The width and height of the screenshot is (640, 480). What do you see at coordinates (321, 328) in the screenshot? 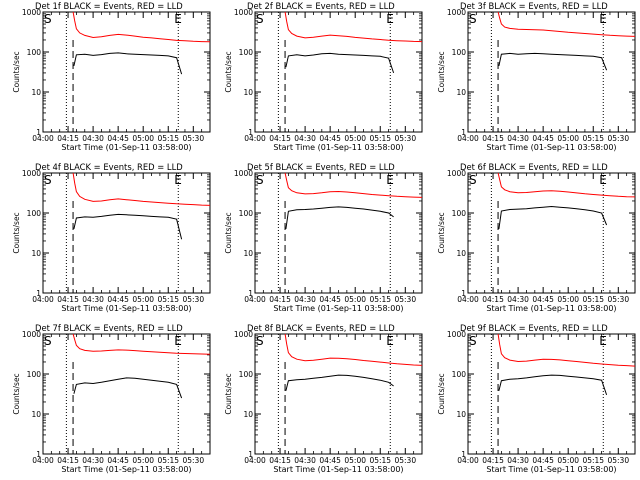
I see `chart-title: Det 8f BLACK = Events, RED = LLD` at bounding box center [321, 328].